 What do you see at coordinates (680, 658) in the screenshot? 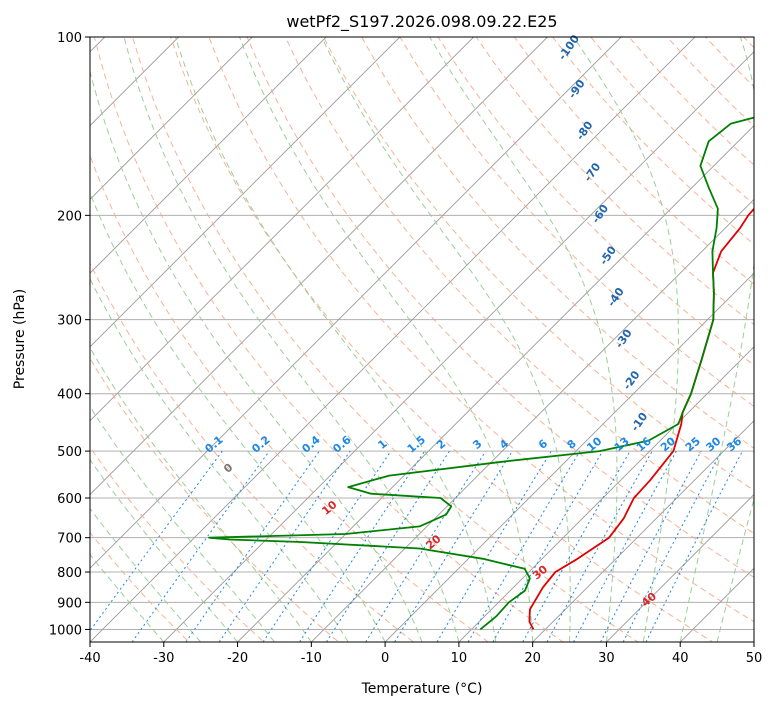
I see `x-tick-label: 40` at bounding box center [680, 658].